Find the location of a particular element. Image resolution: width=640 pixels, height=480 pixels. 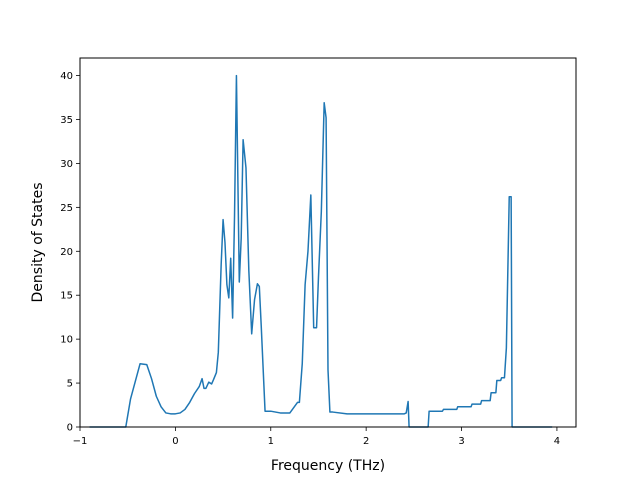

x-axis-label: Frequency (THz) is located at coordinates (328, 466).